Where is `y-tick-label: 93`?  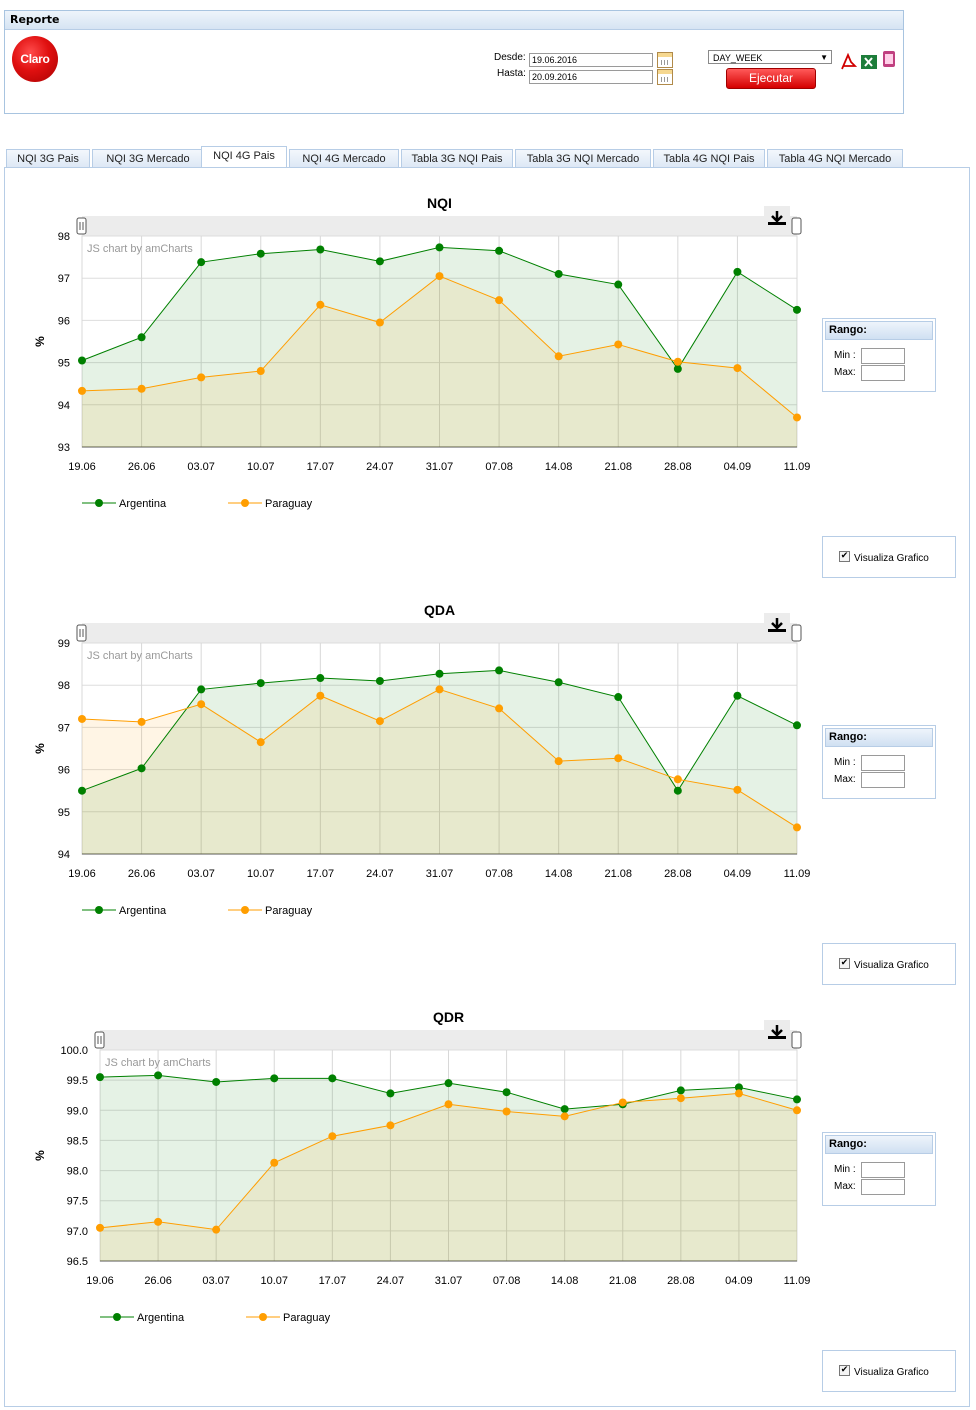 y-tick-label: 93 is located at coordinates (64, 448).